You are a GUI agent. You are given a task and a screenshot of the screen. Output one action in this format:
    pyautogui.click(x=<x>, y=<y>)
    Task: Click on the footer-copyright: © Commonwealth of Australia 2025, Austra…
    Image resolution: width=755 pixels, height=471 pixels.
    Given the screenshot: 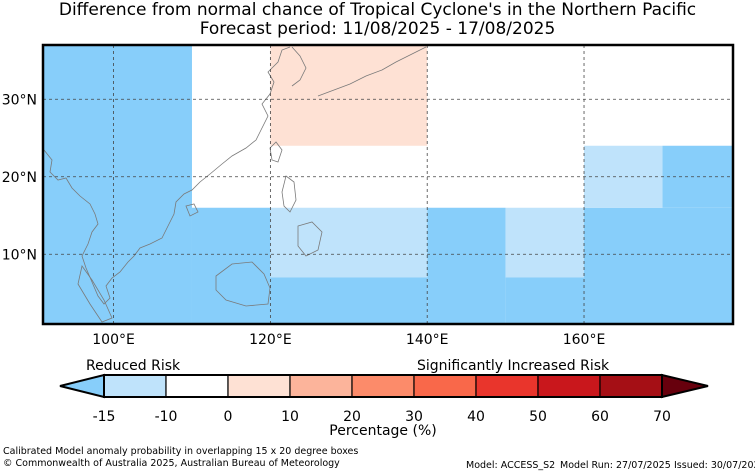 What is the action you would take?
    pyautogui.click(x=171, y=463)
    